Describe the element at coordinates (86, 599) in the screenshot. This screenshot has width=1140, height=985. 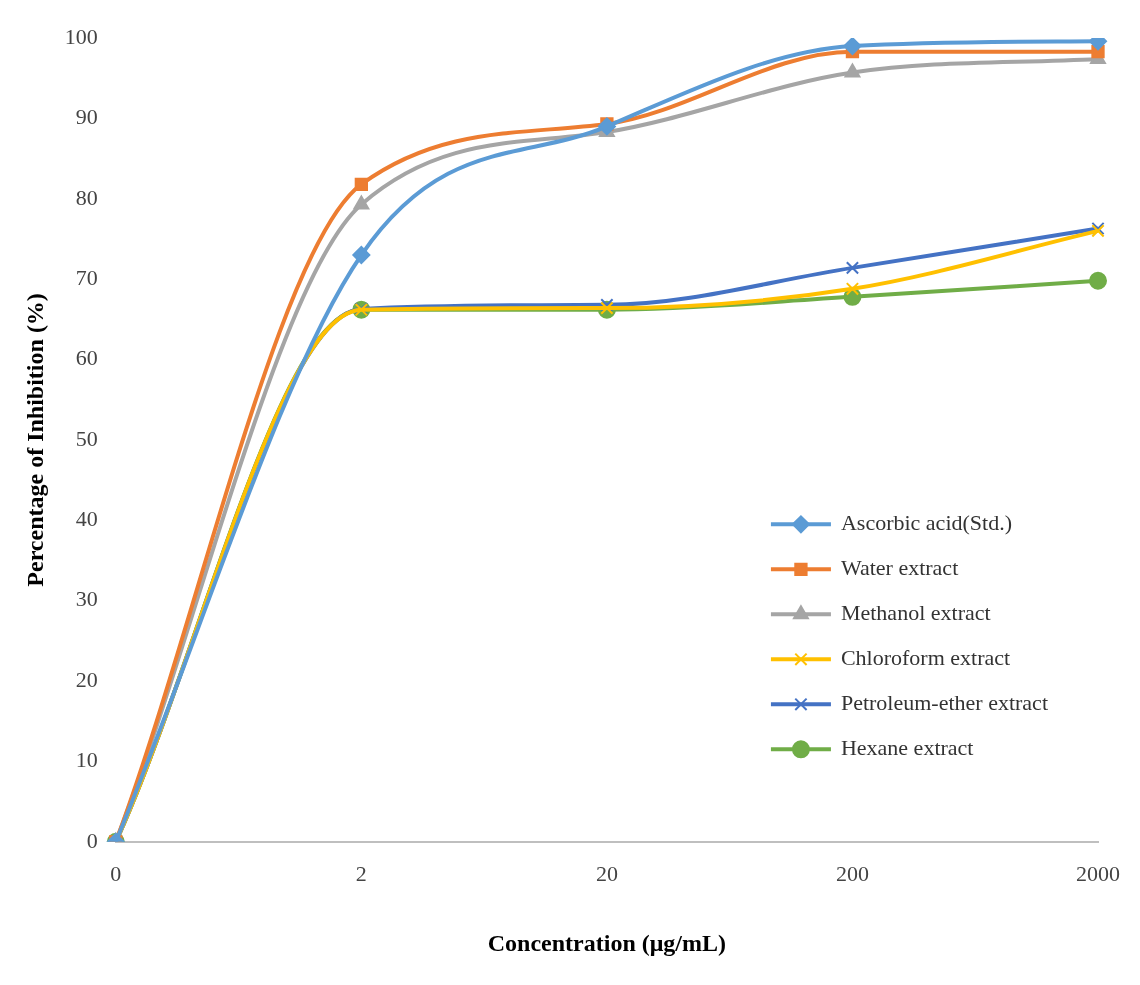
I see `y-tick-label: 30` at that location.